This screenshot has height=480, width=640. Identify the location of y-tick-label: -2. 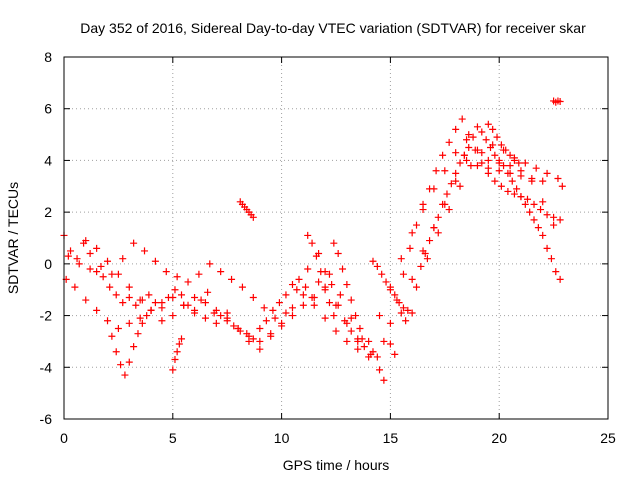
(46, 316).